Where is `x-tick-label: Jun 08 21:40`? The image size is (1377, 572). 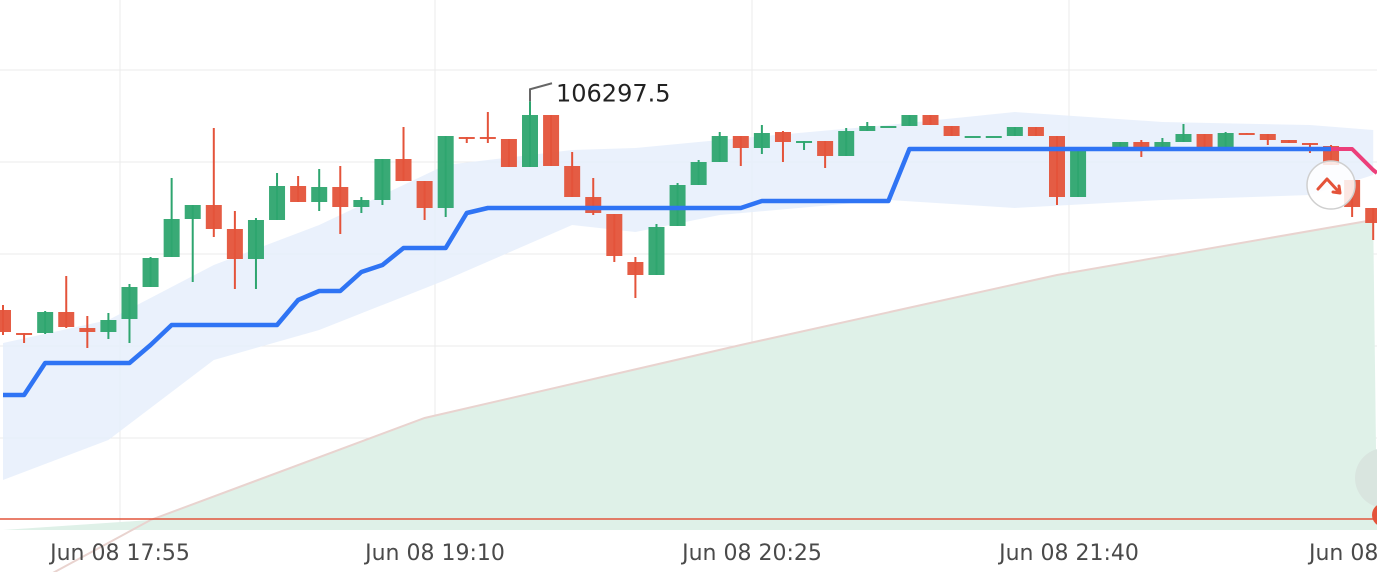
x-tick-label: Jun 08 21:40 is located at coordinates (1068, 553).